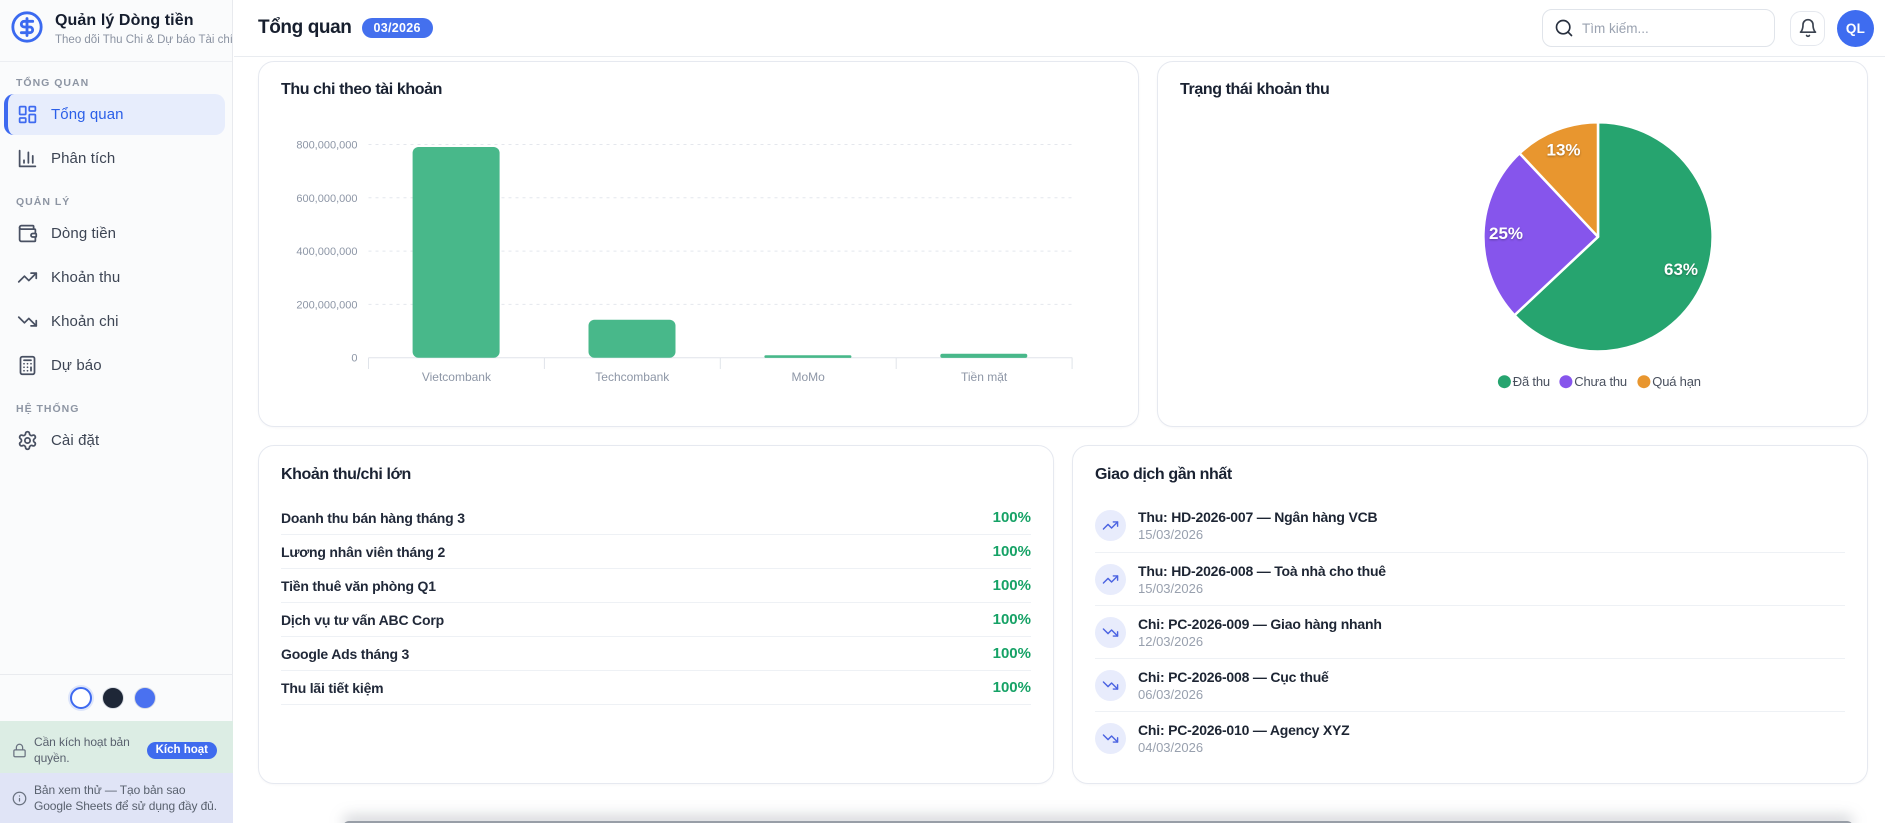 The width and height of the screenshot is (1885, 823). Describe the element at coordinates (326, 199) in the screenshot. I see `svg-text: 600,000,000` at that location.